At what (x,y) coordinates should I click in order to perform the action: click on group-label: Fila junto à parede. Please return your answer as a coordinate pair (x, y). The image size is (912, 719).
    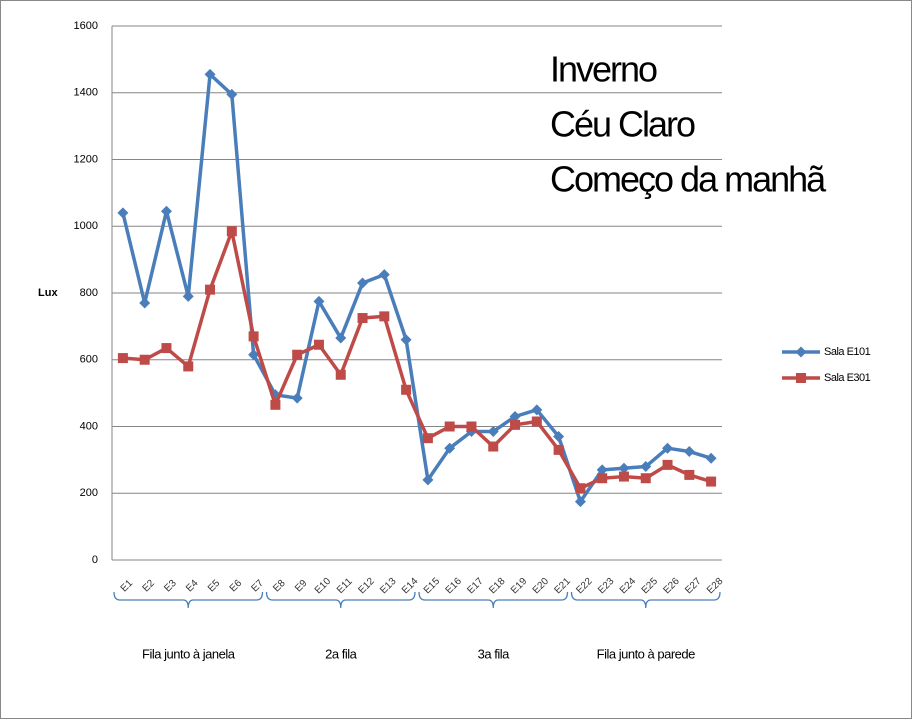
    Looking at the image, I should click on (646, 653).